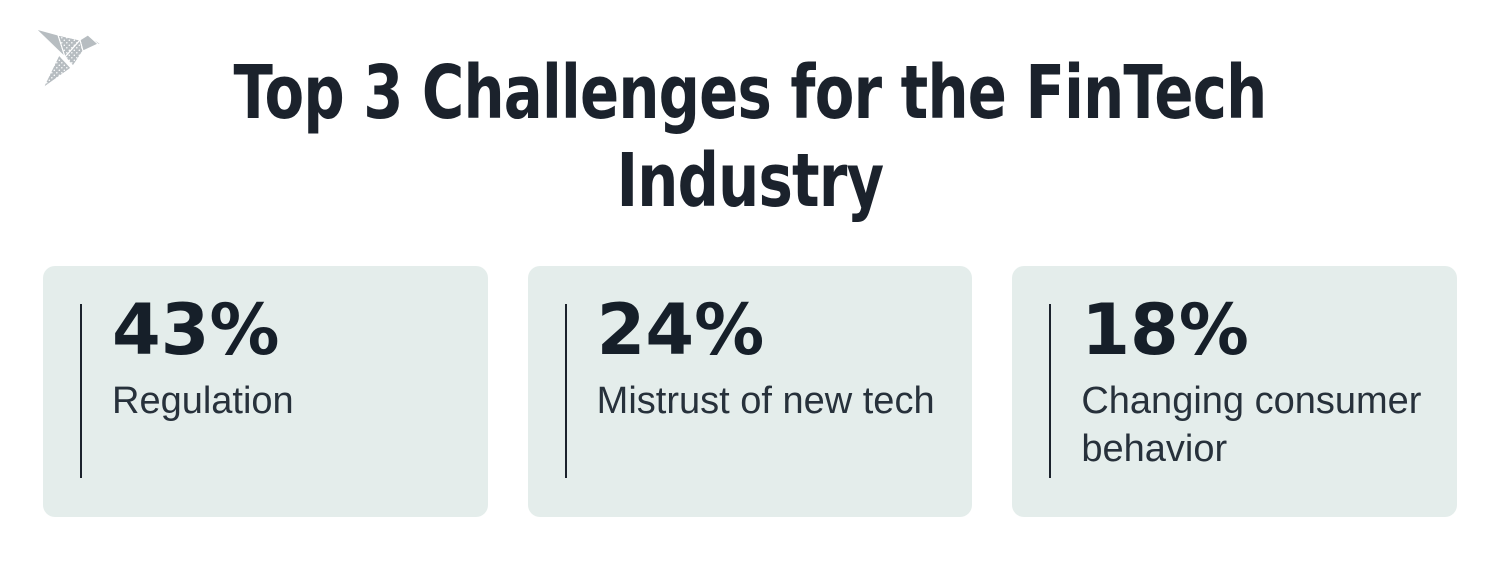 This screenshot has height=569, width=1500. Describe the element at coordinates (69, 58) in the screenshot. I see `origami-bird-icon` at that location.